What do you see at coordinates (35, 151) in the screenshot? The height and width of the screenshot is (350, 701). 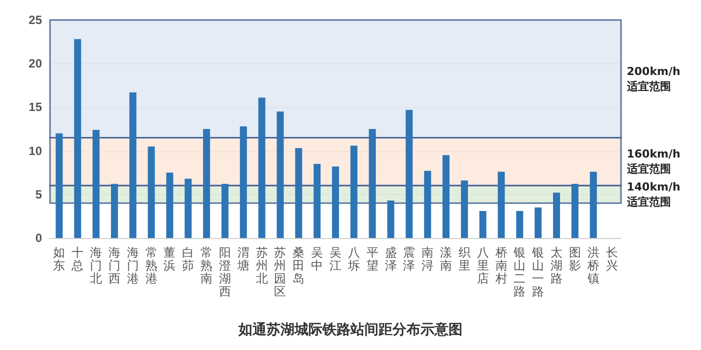 I see `y-tick-label: 10` at bounding box center [35, 151].